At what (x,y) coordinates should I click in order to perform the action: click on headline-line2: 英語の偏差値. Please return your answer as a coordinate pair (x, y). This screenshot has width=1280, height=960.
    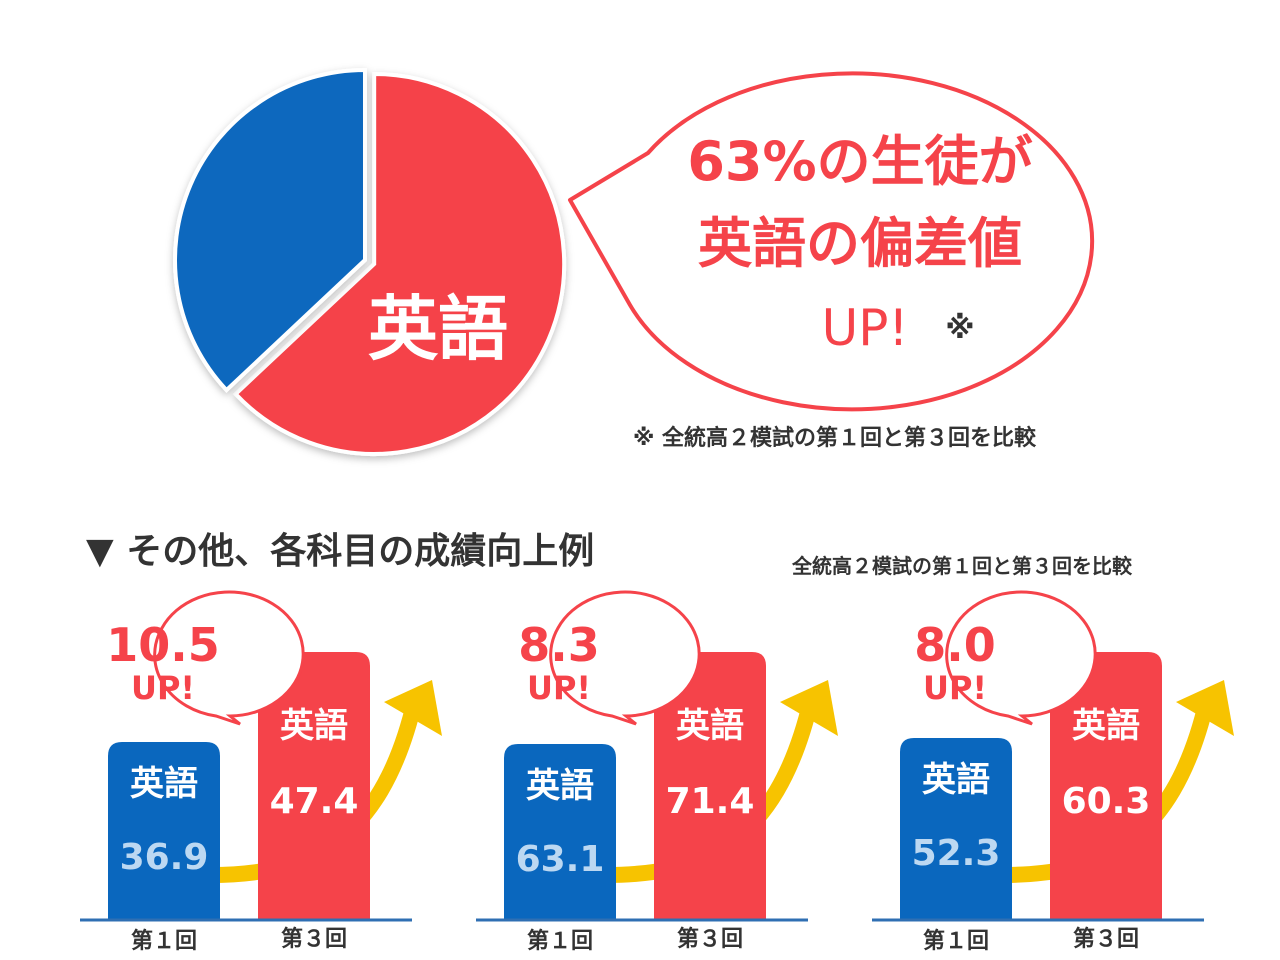
    Looking at the image, I should click on (860, 243).